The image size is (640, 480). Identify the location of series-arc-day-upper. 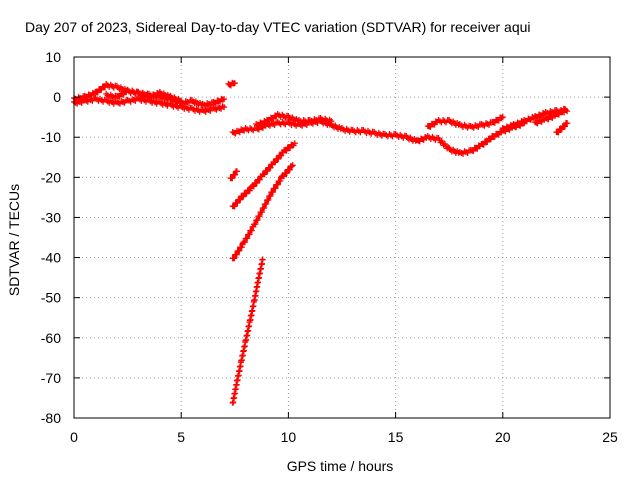
(294, 120).